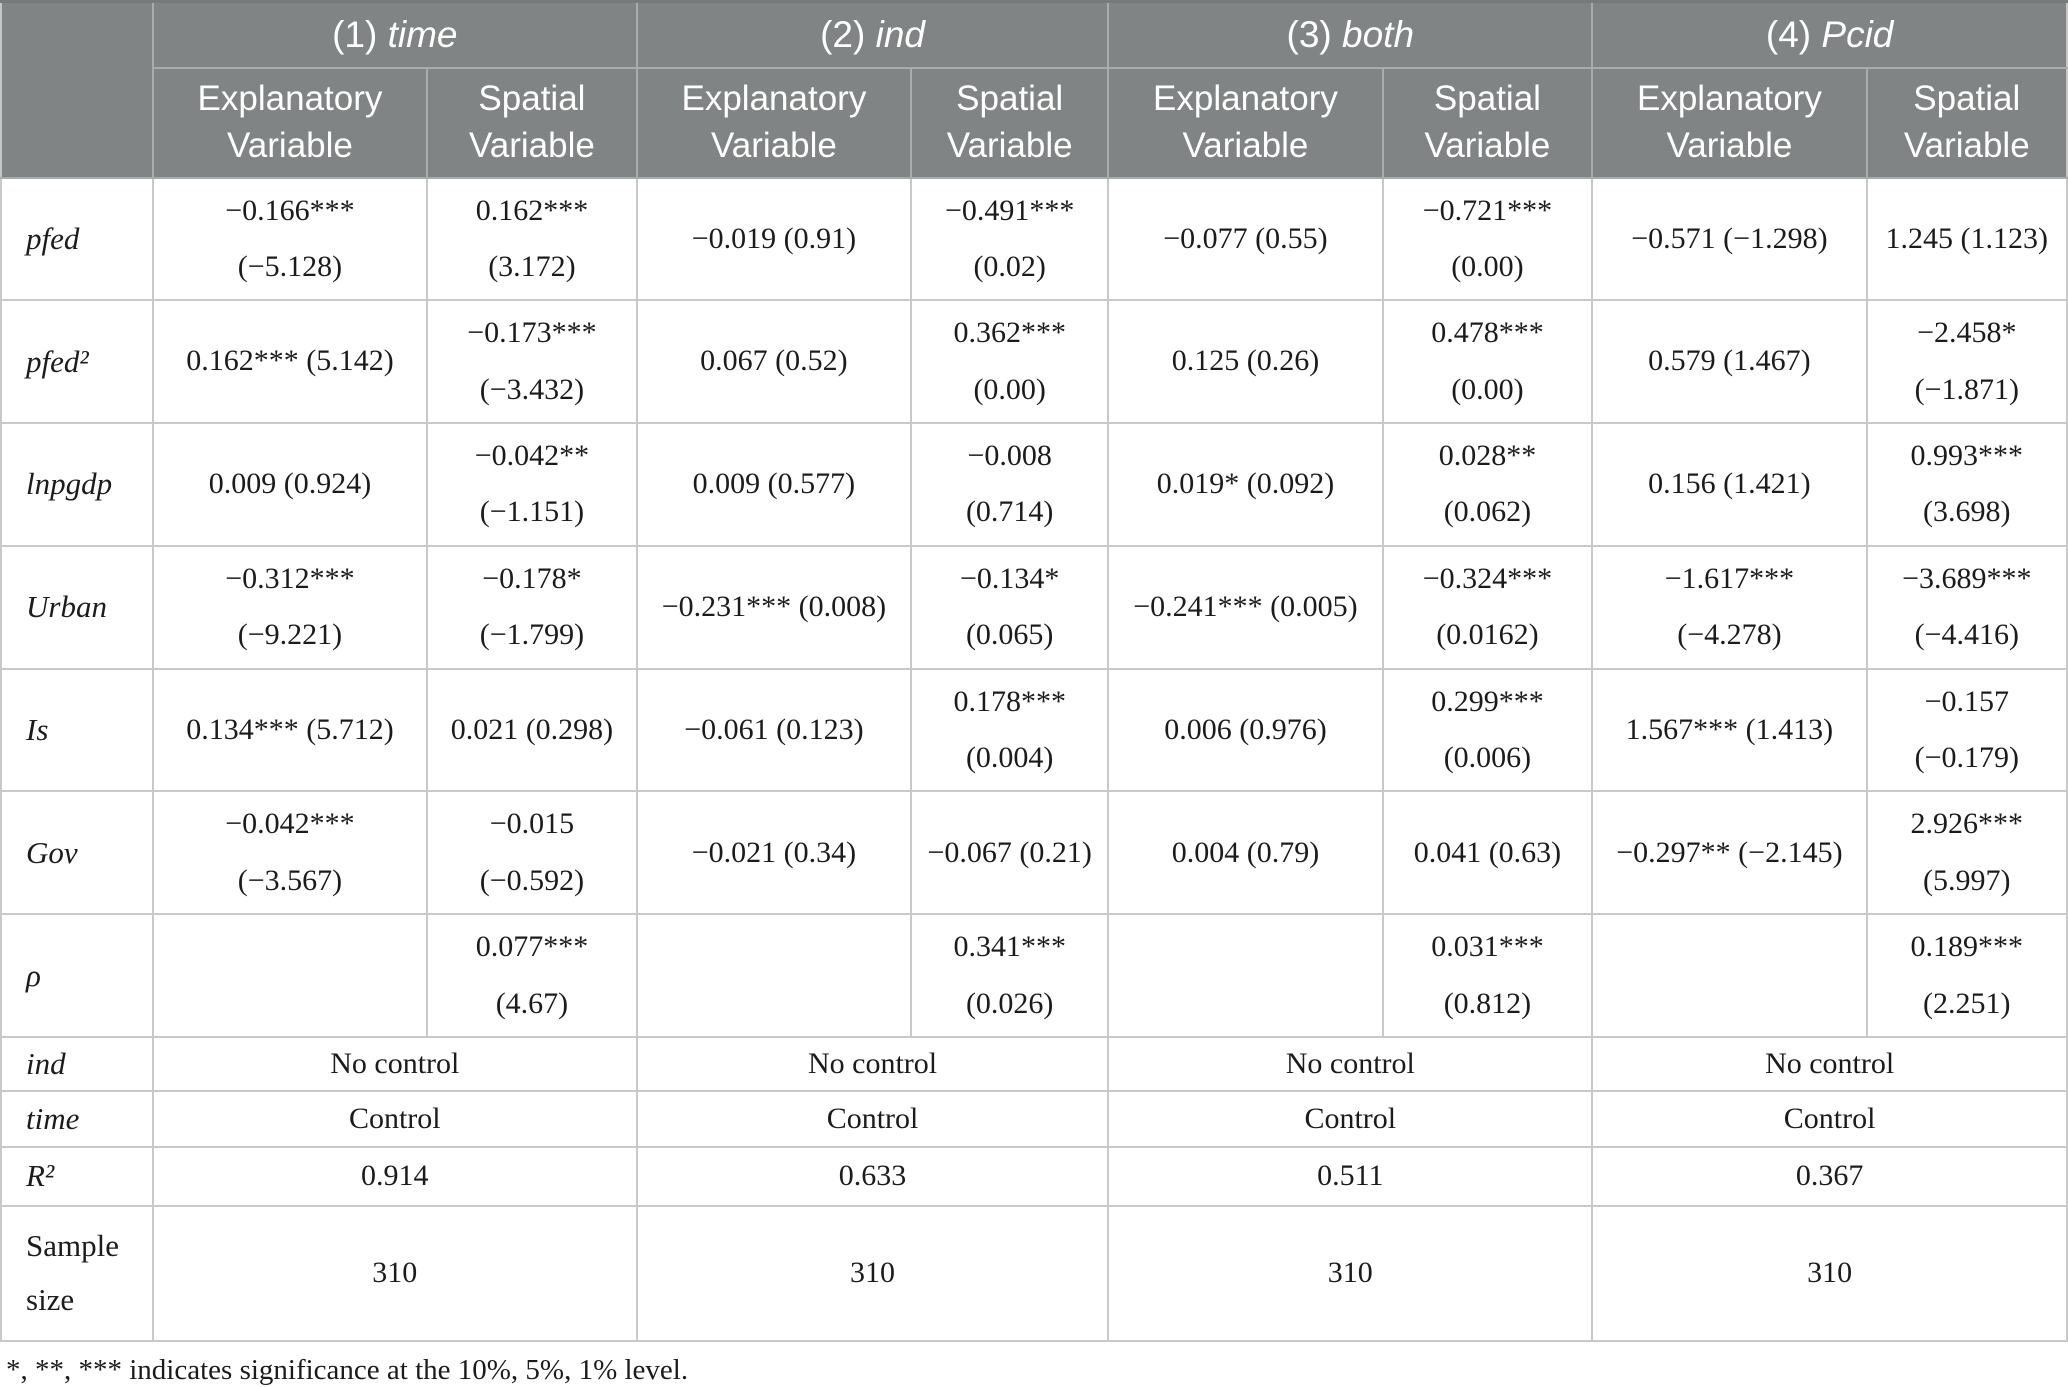 The height and width of the screenshot is (1387, 2068). Describe the element at coordinates (1010, 484) in the screenshot. I see `table-cell: −0.008 (0.714)` at that location.